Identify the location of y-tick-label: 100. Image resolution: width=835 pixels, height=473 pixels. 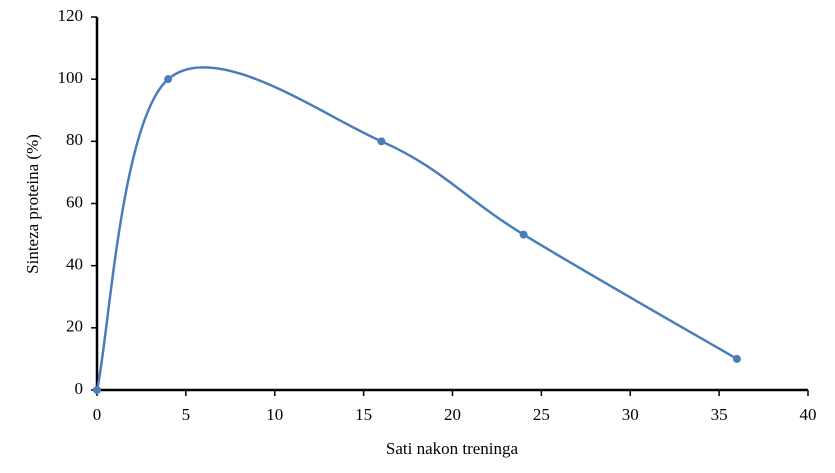
(71, 77).